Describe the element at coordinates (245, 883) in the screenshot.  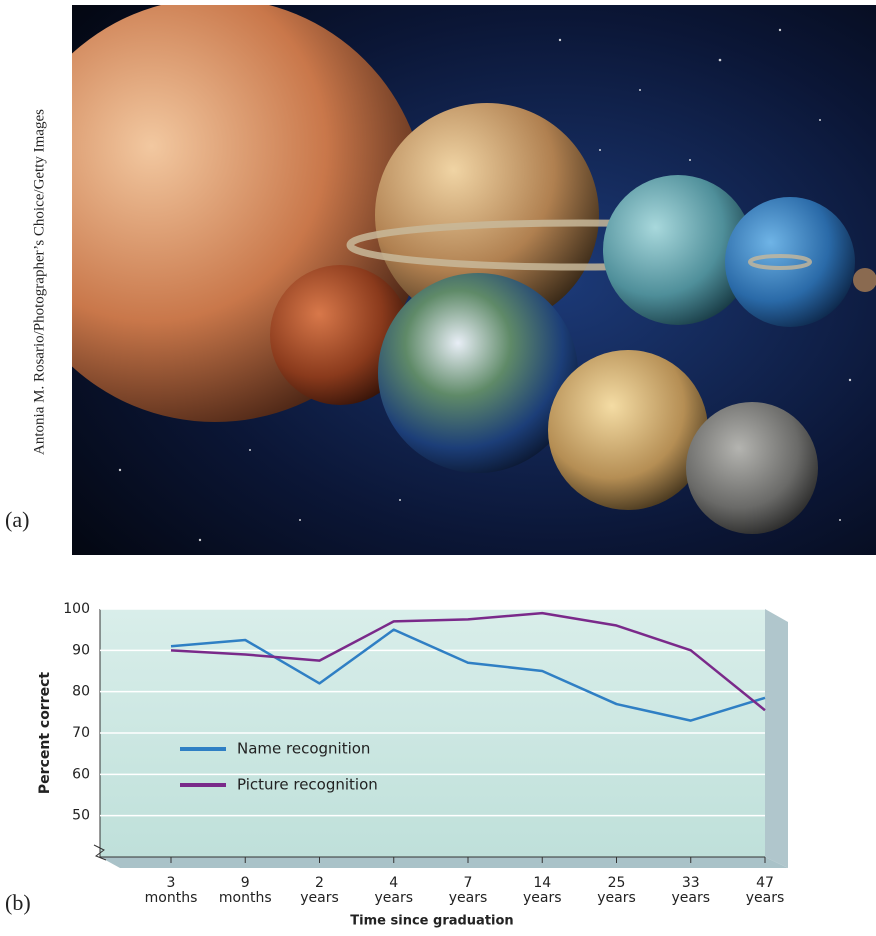
I see `x-tick-label: 9` at that location.